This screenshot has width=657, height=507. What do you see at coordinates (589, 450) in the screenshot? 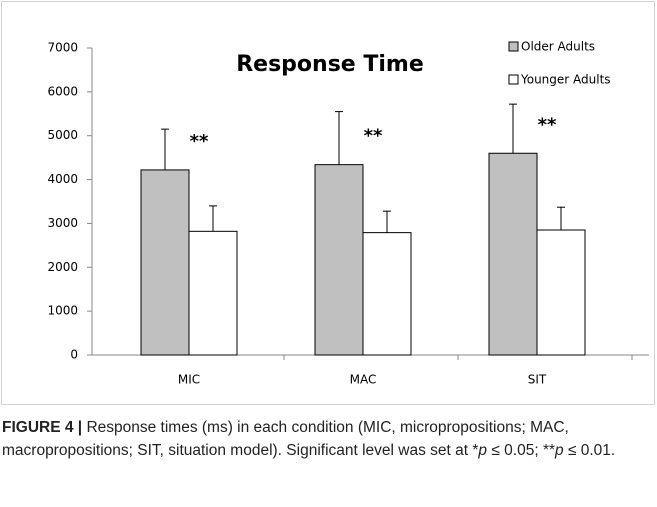
I see `caption-text: ≤ 0.01.` at bounding box center [589, 450].